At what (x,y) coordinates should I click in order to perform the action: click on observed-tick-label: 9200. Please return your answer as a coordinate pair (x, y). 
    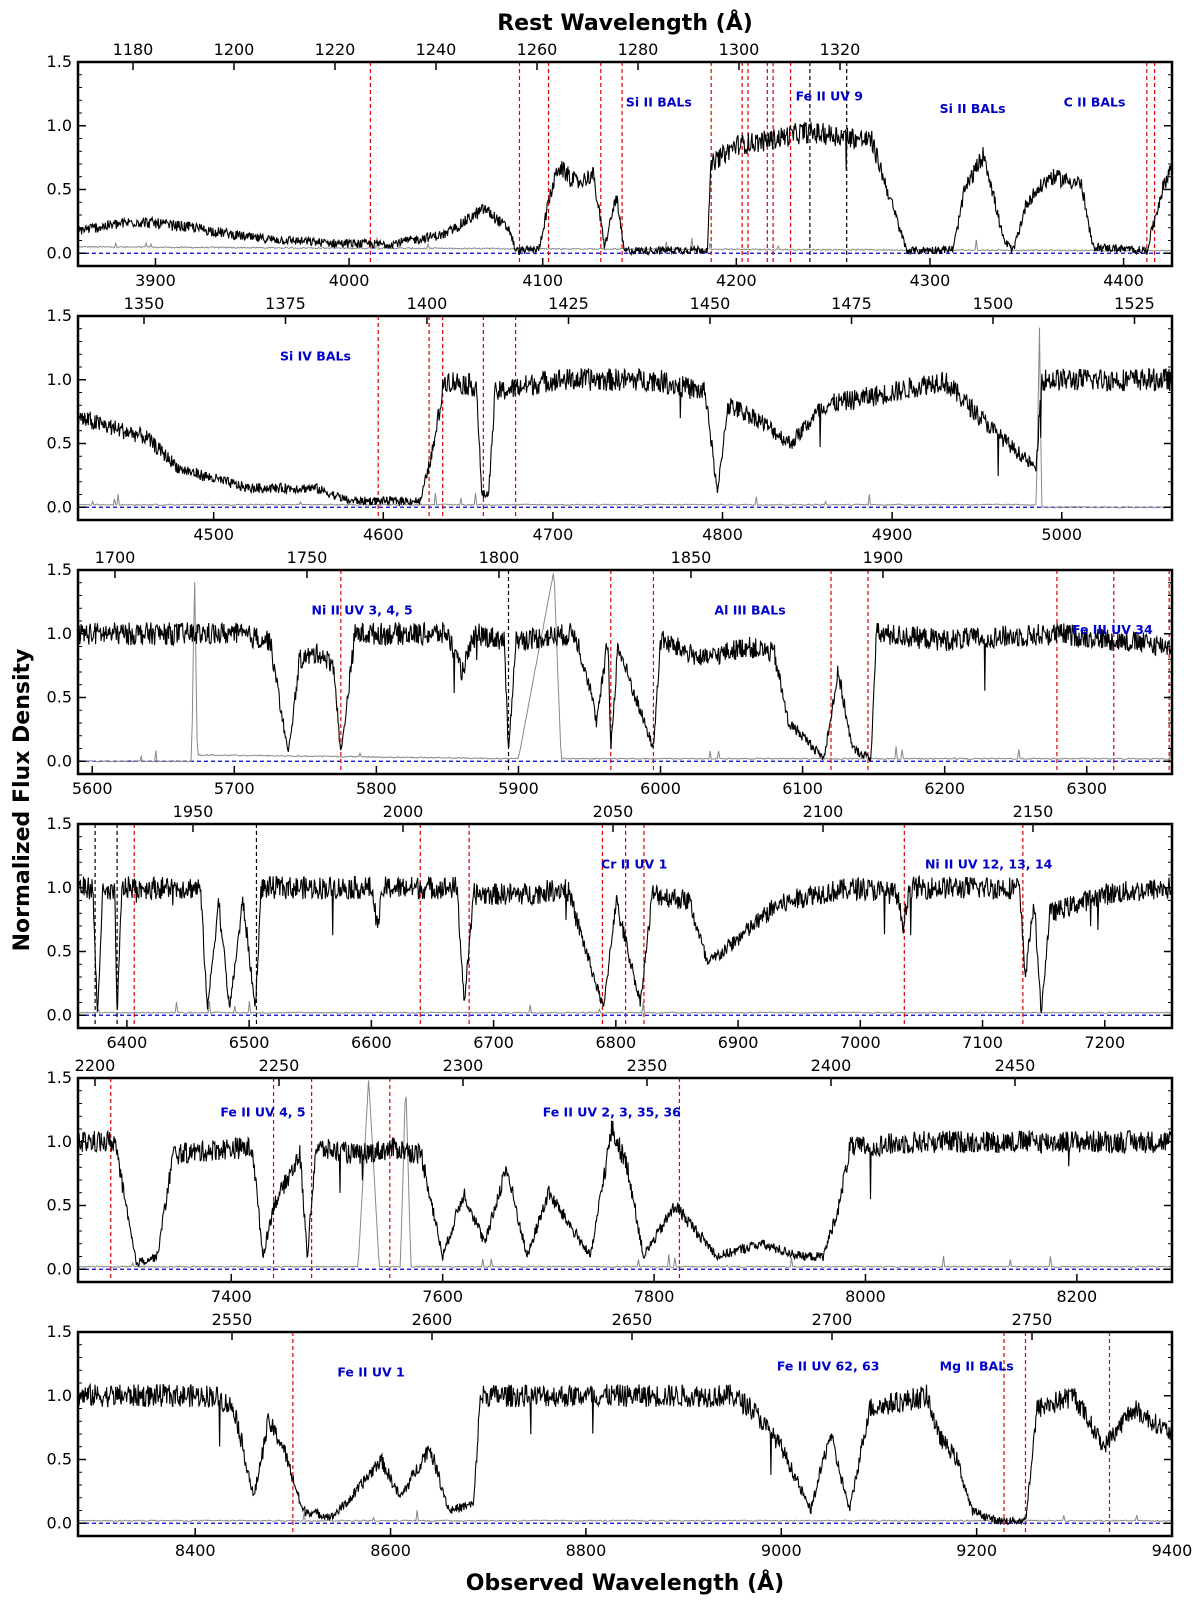
    Looking at the image, I should click on (976, 1550).